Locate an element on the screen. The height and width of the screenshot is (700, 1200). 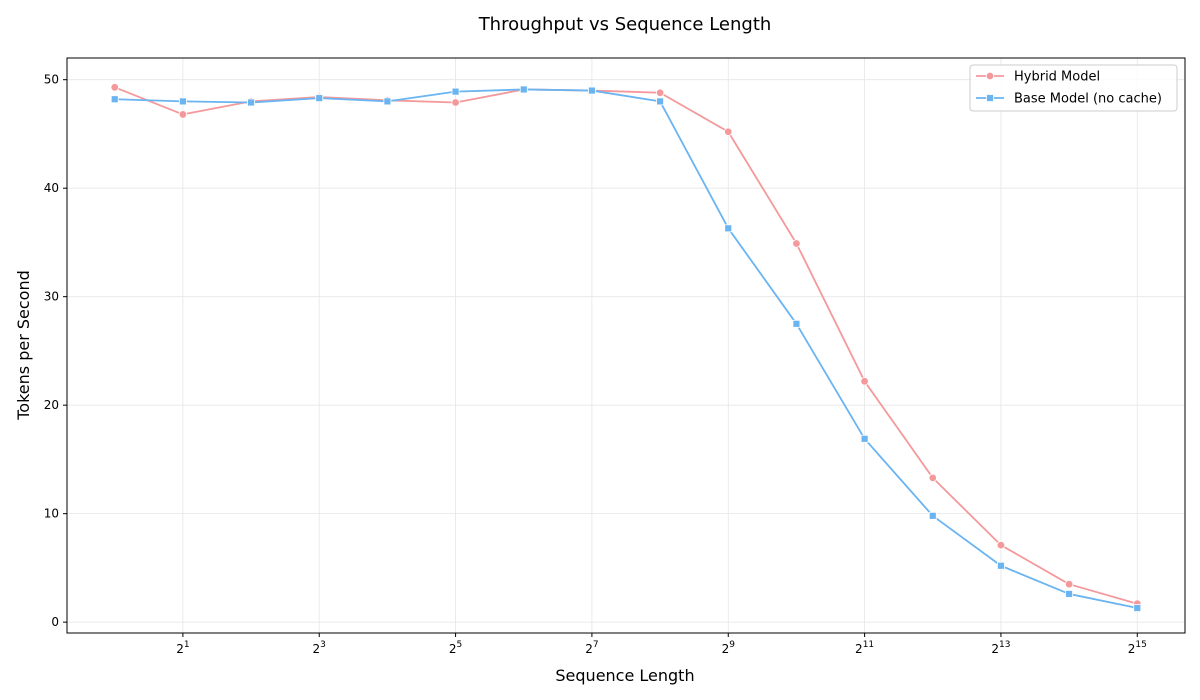
x-tick-label: 29 is located at coordinates (729, 648).